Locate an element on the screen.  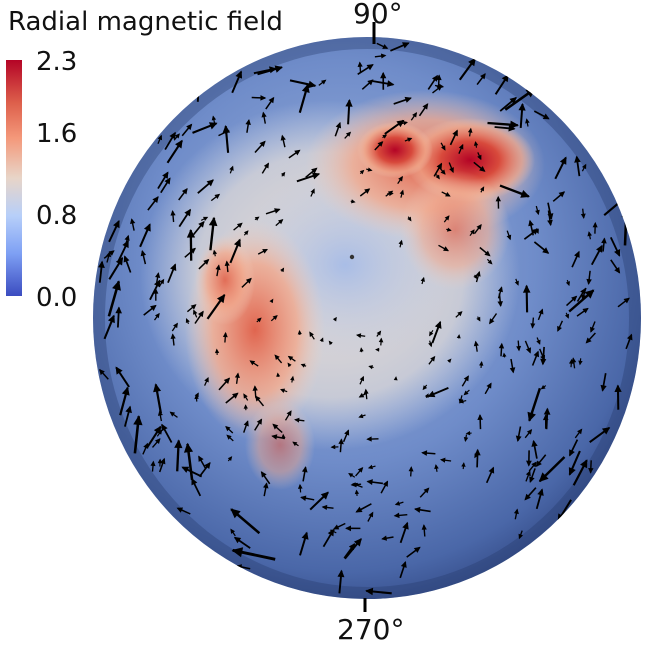
colorbar-tick-max: 2.3 is located at coordinates (57, 62).